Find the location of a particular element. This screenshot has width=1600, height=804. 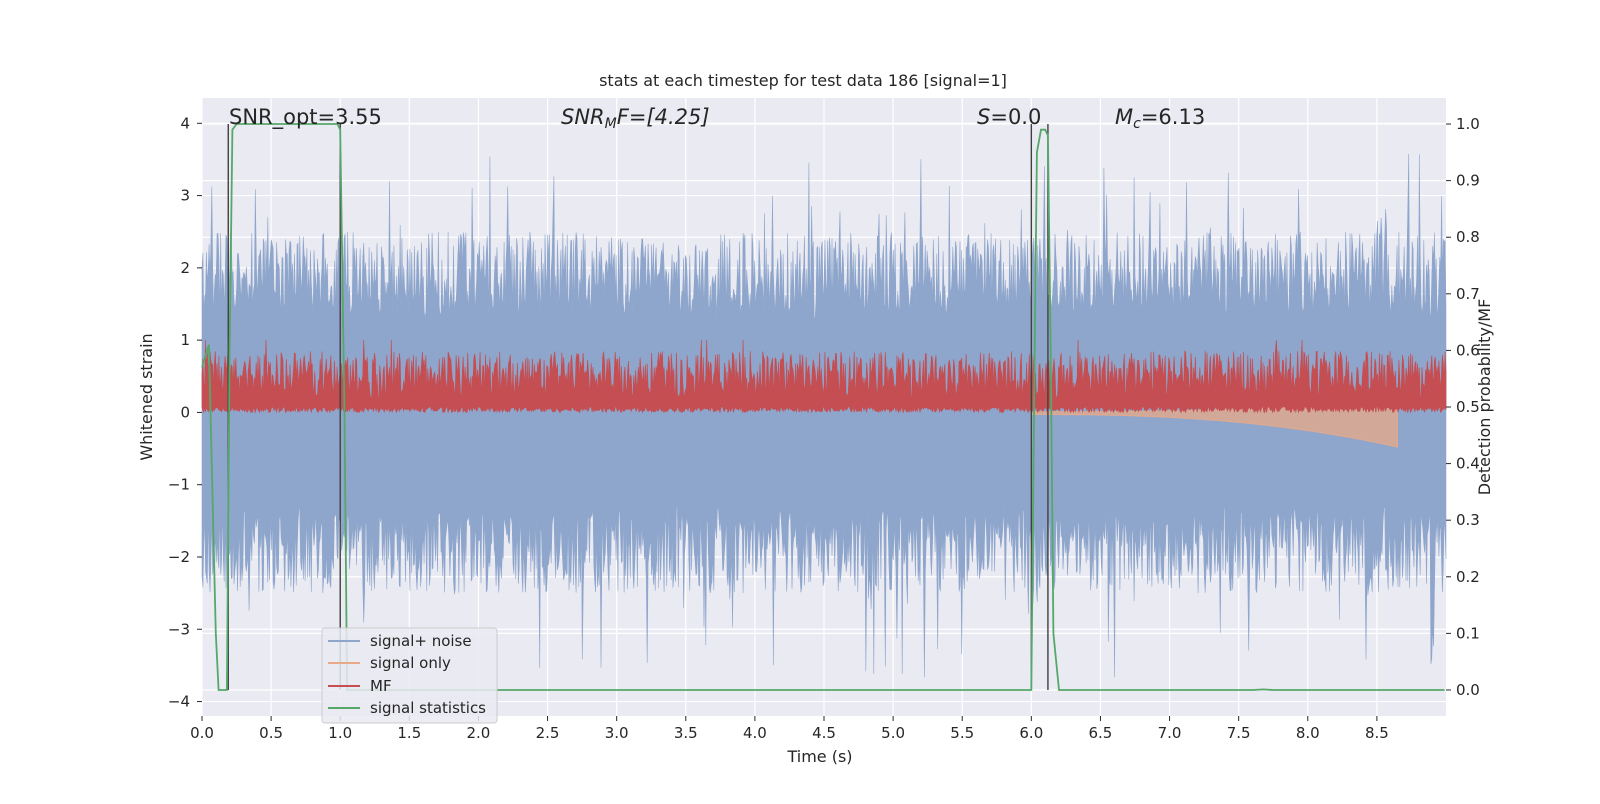

annotation-mc: Mc=6.13 is located at coordinates (1160, 118).